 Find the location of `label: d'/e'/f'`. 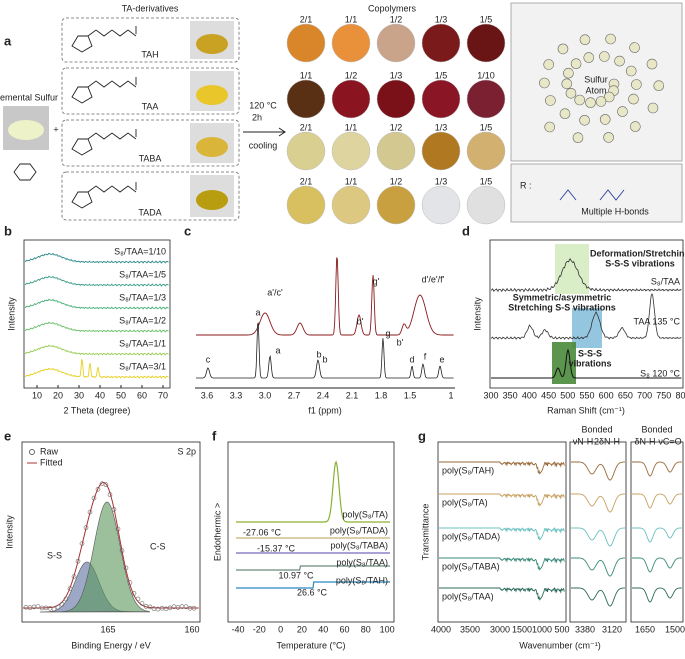

label: d'/e'/f' is located at coordinates (433, 279).